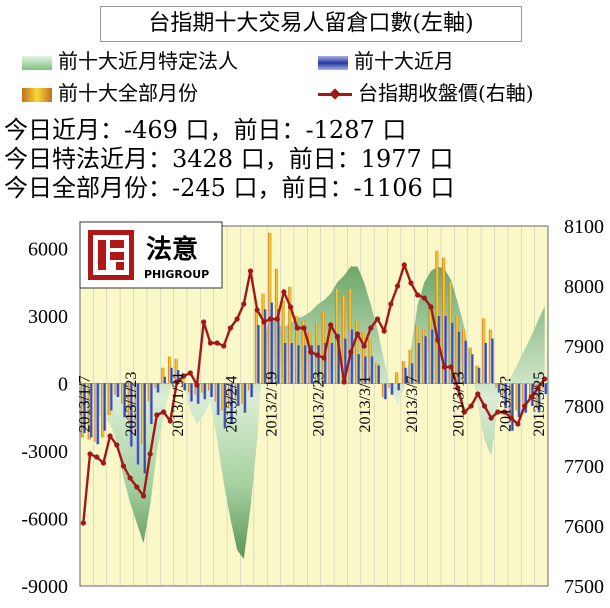 This screenshot has height=608, width=610. I want to click on y-left-tick-label: 3000, so click(48, 317).